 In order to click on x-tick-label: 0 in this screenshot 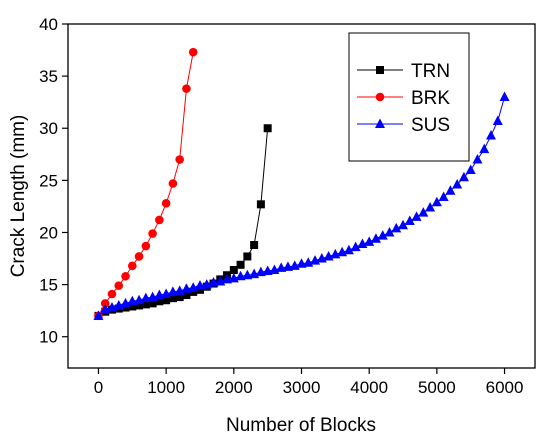, I will do `click(98, 387)`.